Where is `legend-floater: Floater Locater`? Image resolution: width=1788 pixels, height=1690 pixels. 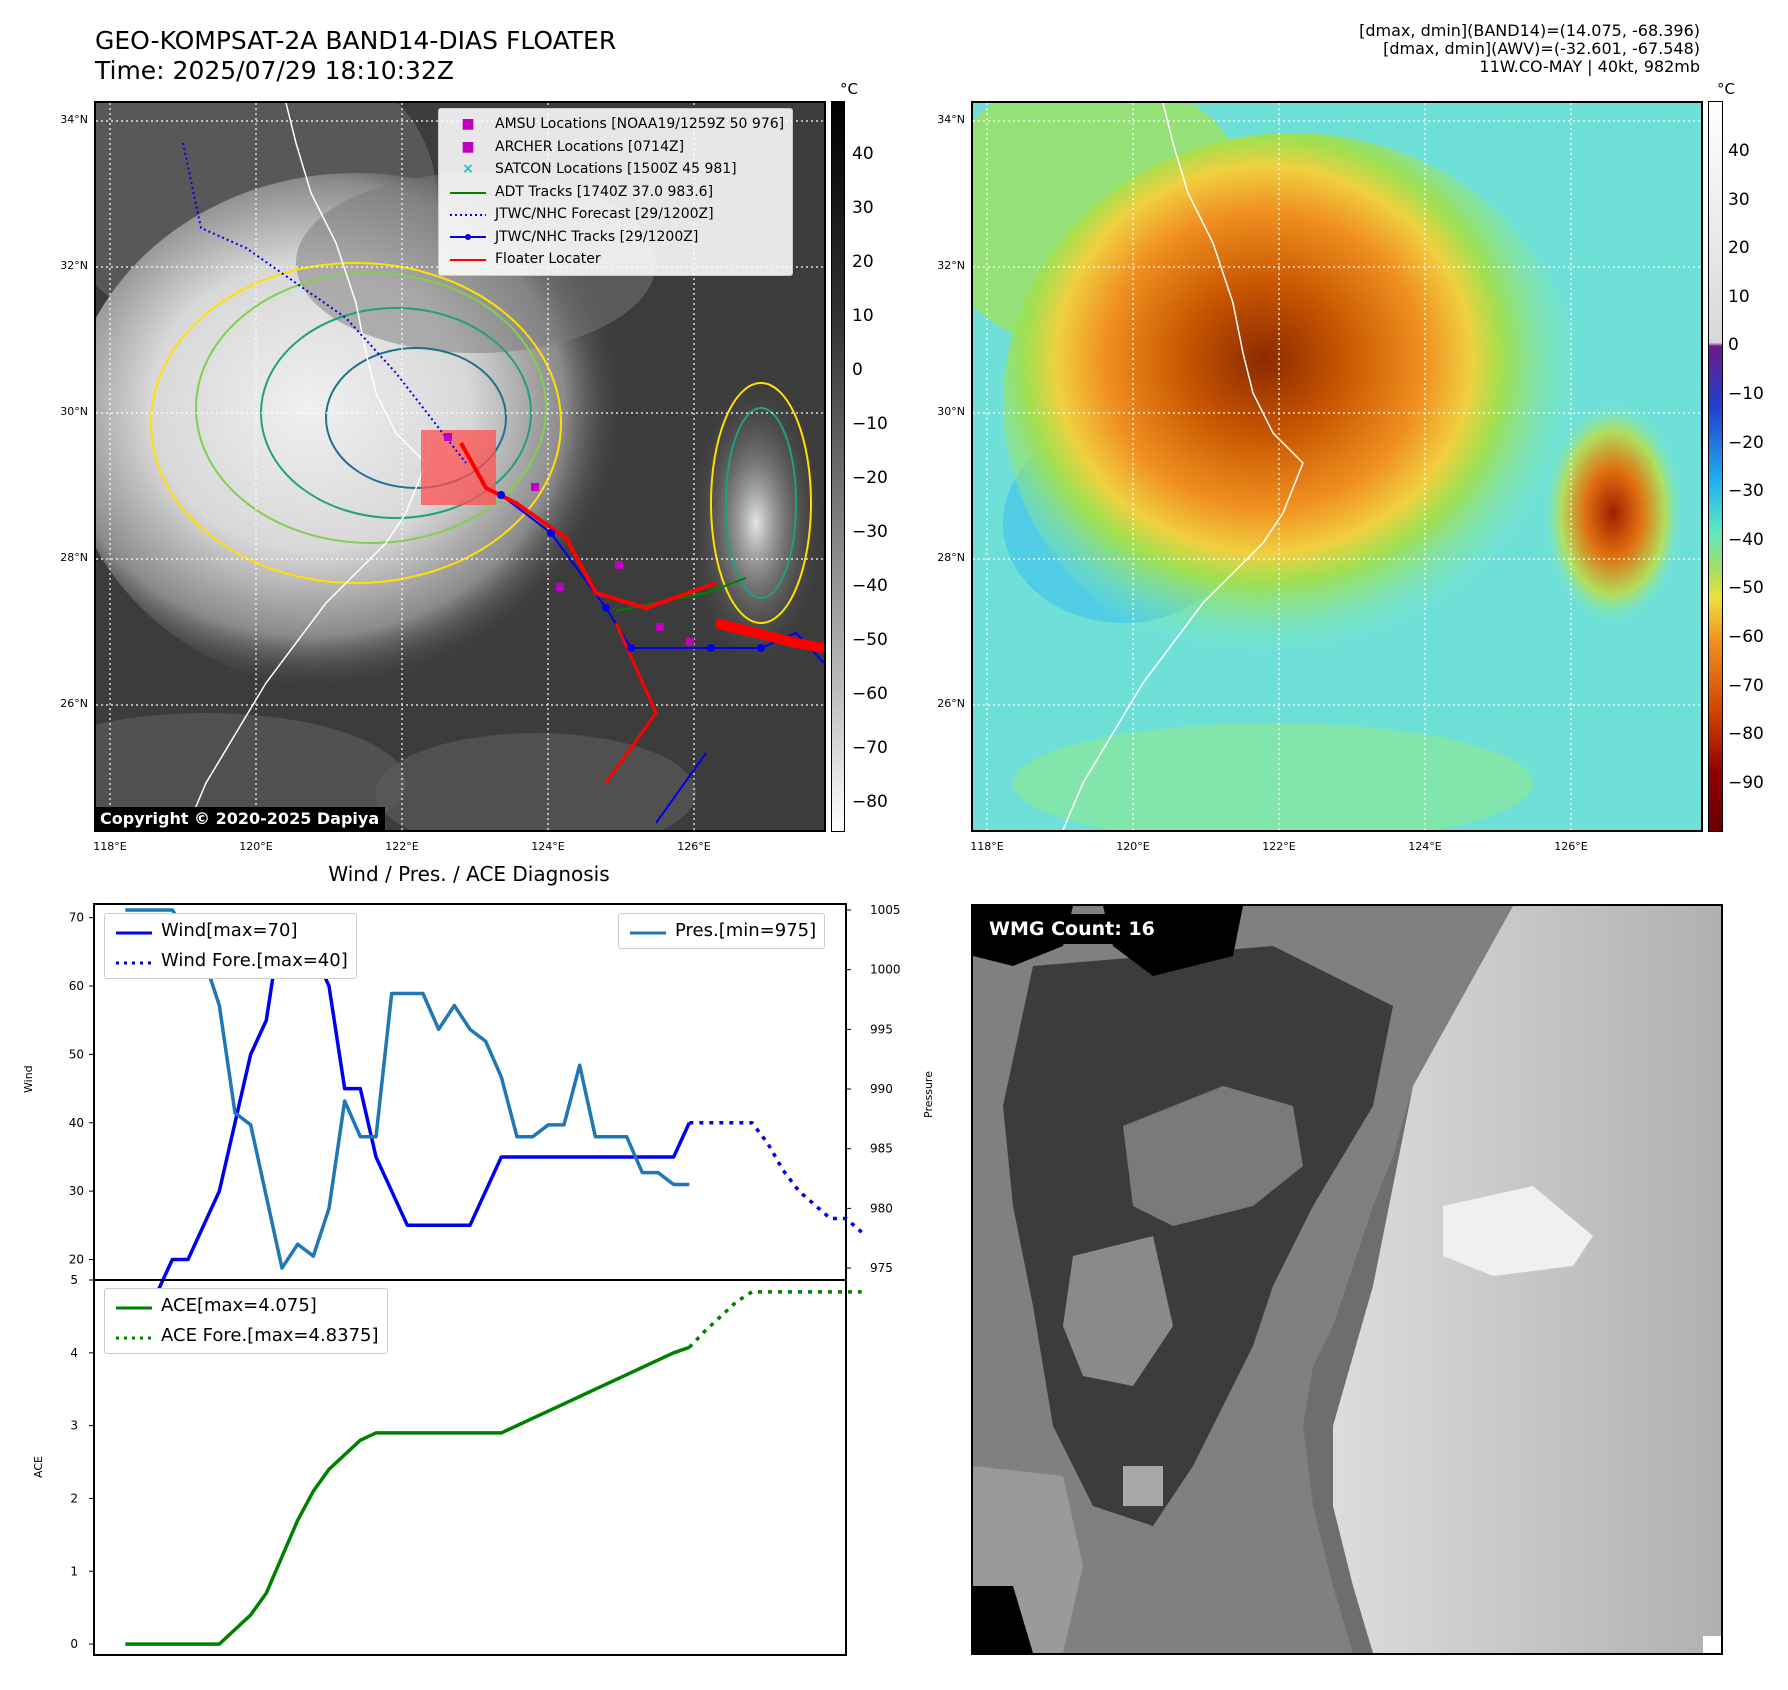 legend-floater: Floater Locater is located at coordinates (615, 259).